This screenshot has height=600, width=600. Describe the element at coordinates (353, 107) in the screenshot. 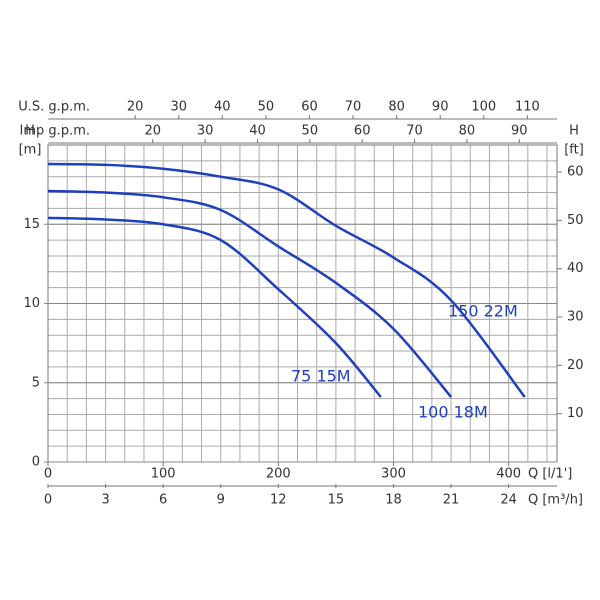

I see `x3-tick-label: 70` at that location.